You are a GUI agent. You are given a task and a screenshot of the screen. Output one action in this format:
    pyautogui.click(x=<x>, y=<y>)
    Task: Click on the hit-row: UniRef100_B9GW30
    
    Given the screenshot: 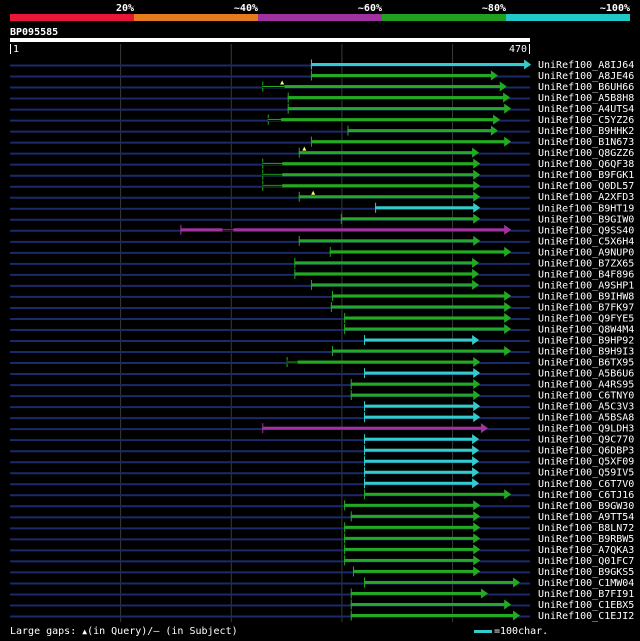 What is the action you would take?
    pyautogui.click(x=322, y=506)
    